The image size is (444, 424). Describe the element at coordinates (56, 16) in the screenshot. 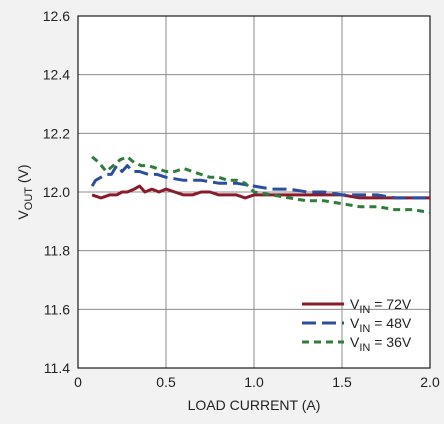

I see `y-tick-label: 12.6` at that location.